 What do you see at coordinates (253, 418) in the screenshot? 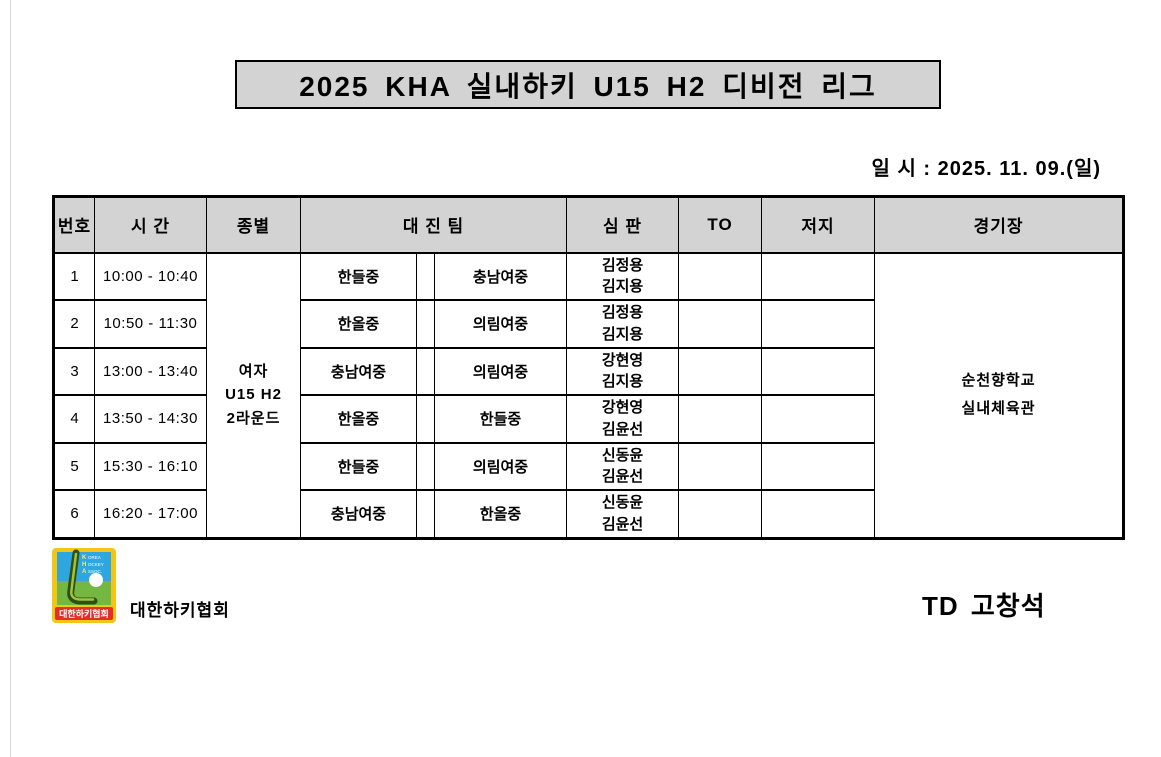
I see `category-round: 2라운드` at bounding box center [253, 418].